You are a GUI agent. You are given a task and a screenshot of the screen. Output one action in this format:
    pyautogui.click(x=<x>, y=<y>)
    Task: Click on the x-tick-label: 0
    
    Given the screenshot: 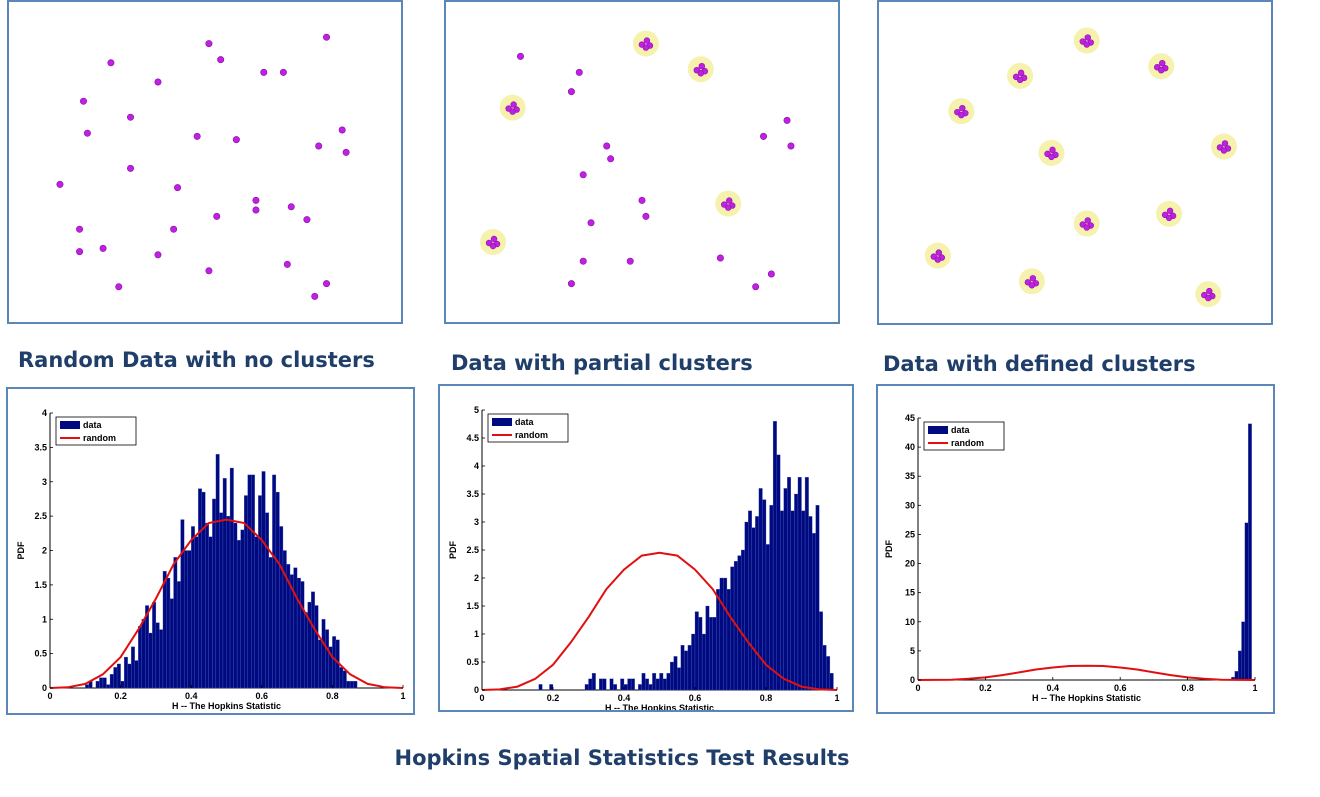 What is the action you would take?
    pyautogui.click(x=481, y=698)
    